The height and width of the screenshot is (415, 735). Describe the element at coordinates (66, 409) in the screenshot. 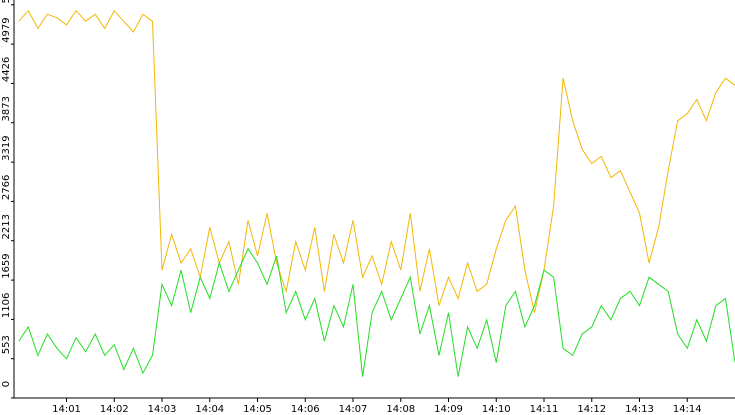

I see `x-tick-label: 14:01` at that location.